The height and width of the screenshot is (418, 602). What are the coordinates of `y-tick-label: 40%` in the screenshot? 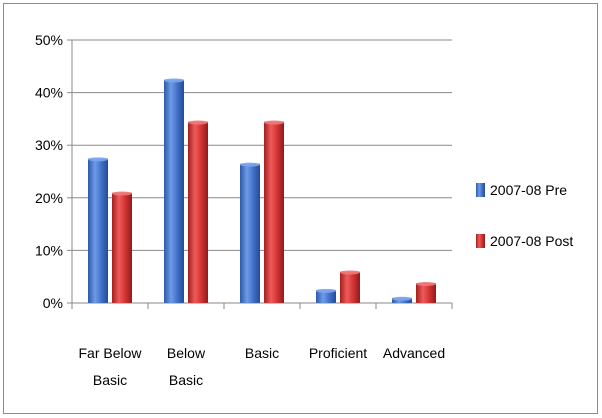 It's located at (49, 93).